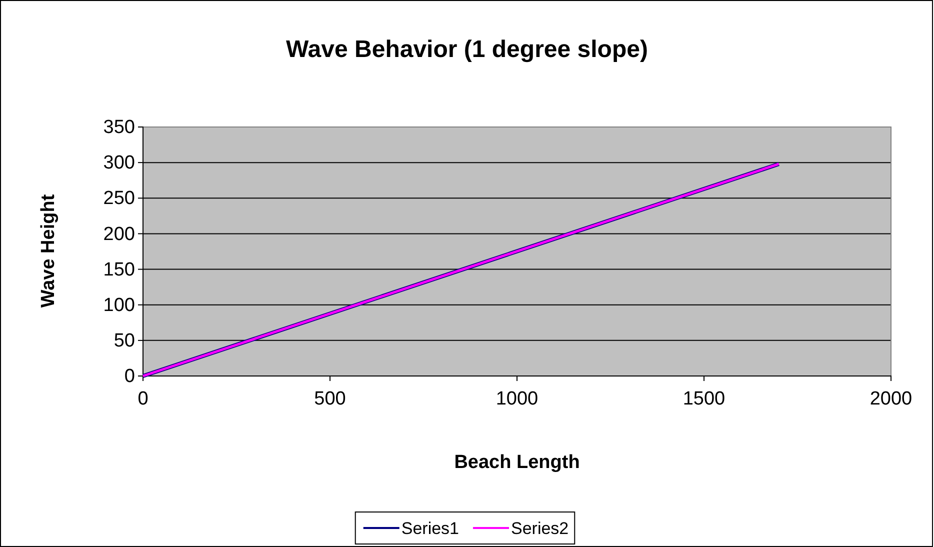 The height and width of the screenshot is (547, 934). What do you see at coordinates (143, 399) in the screenshot?
I see `x-tick-label: 0` at bounding box center [143, 399].